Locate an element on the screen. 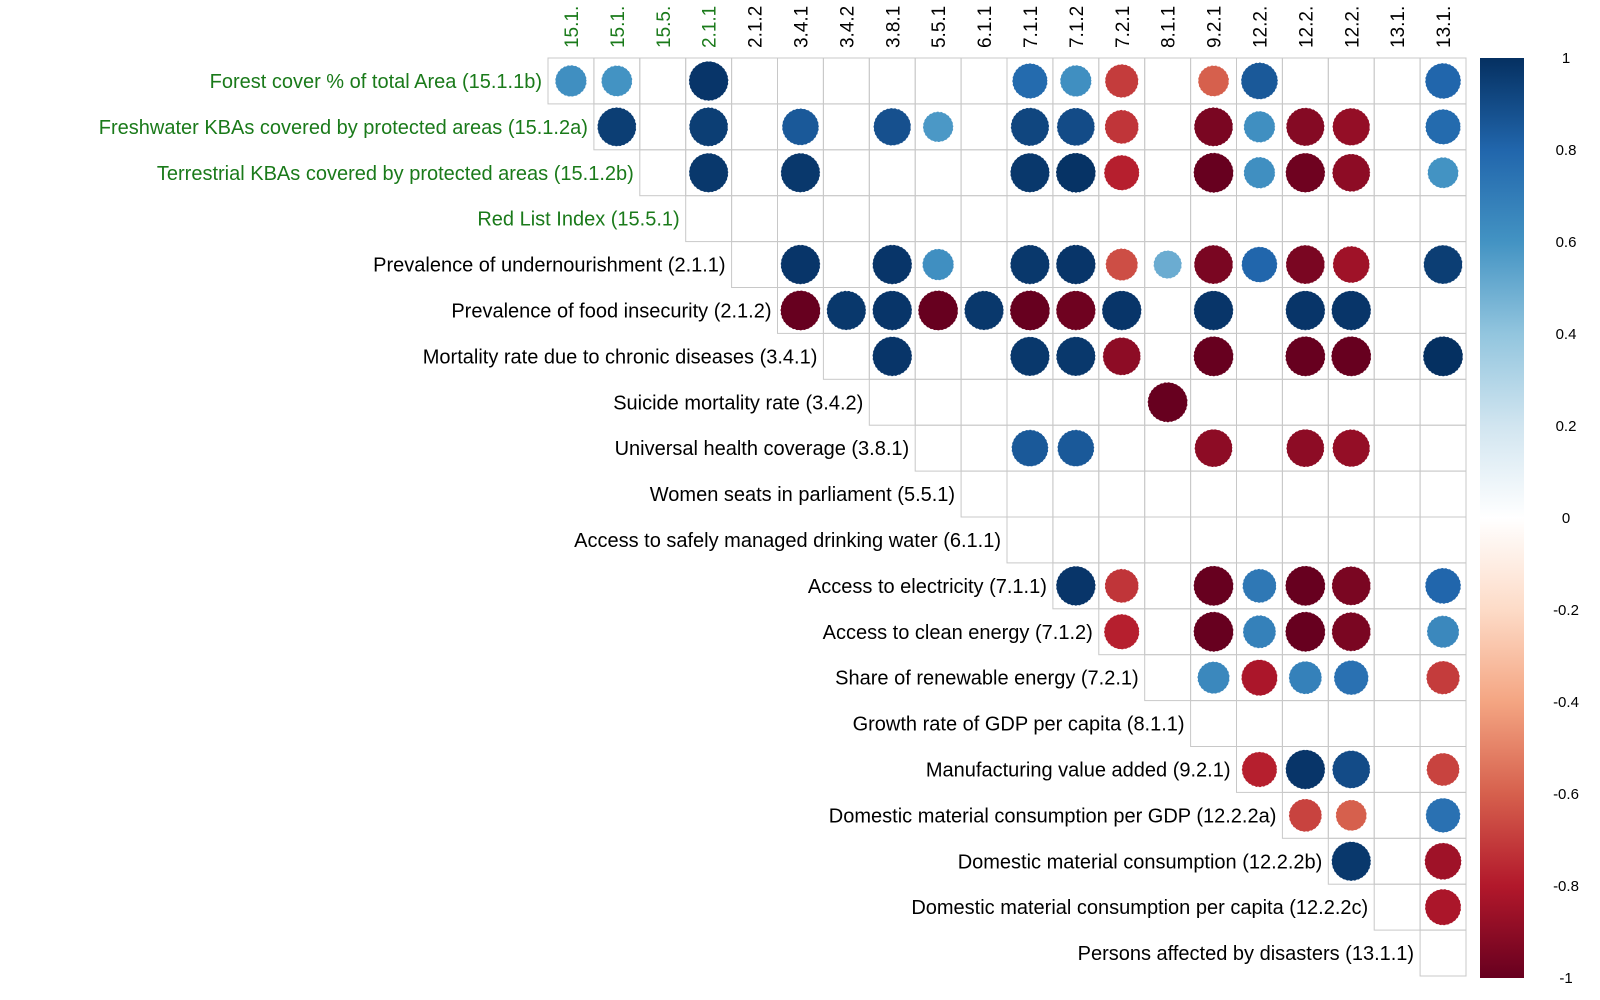  colorbar: 1 0.8 0.6 0.4 0.2 0 -0.2 -0.4 -0.6 -0.8 -1 is located at coordinates (1529, 518).